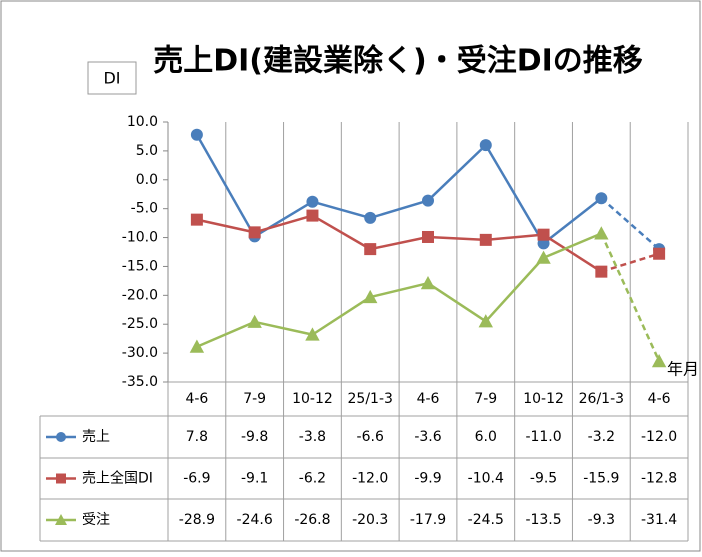 This screenshot has height=557, width=702. I want to click on y-tick-label: 10.0, so click(142, 122).